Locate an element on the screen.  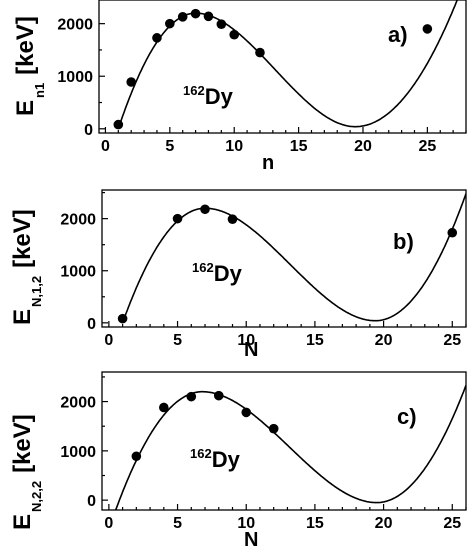
y-axis-label: E N,2,2 [keV] is located at coordinates (26, 472).